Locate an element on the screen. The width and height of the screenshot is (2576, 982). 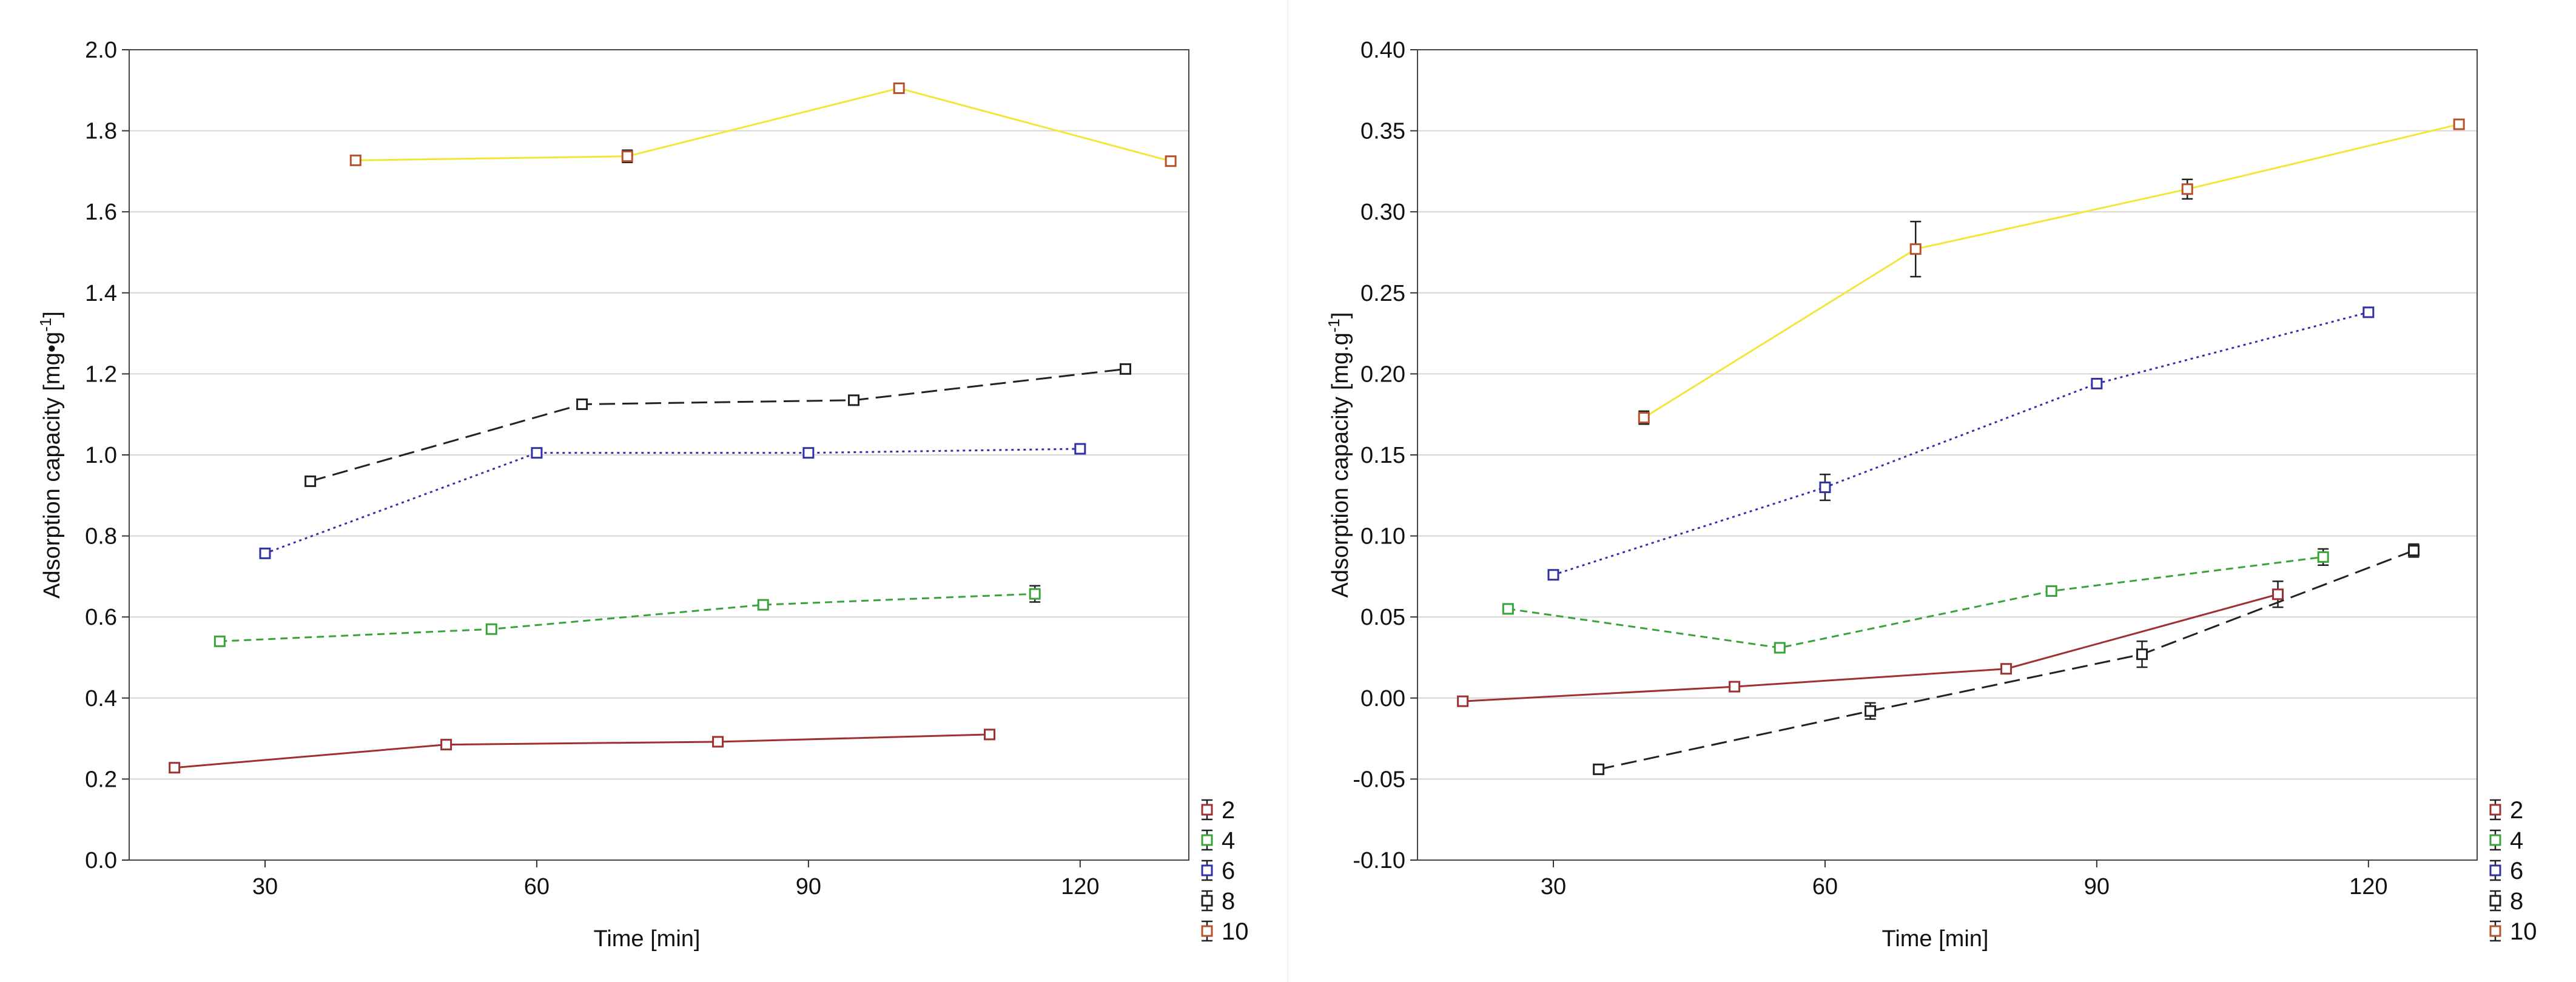
y-tick-label: 1.4 is located at coordinates (101, 293).